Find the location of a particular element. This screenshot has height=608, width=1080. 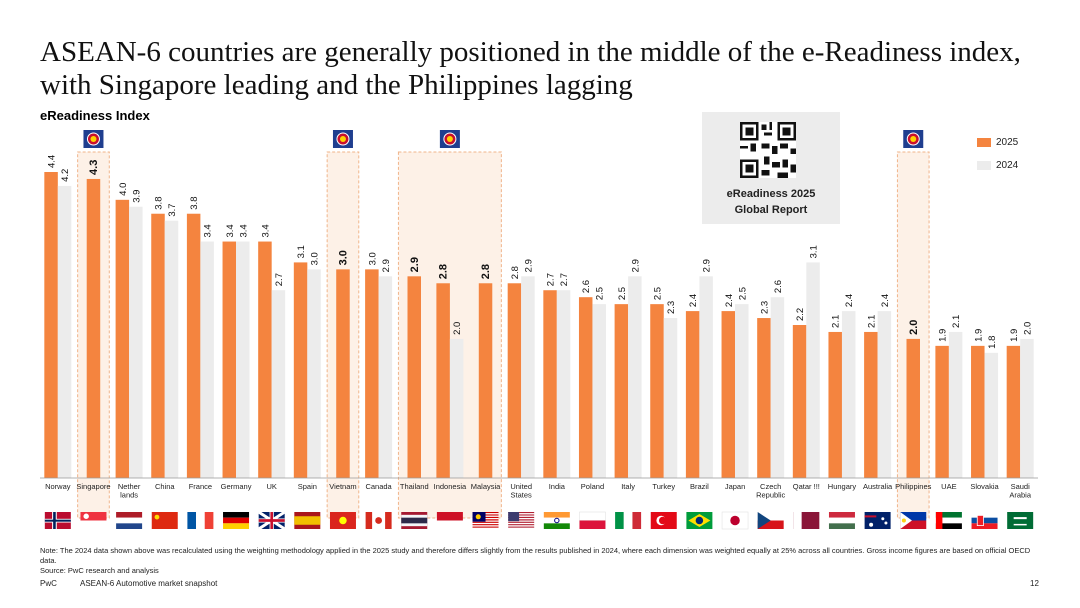

value-label-2024-slovakia: 1.8 is located at coordinates (992, 342).